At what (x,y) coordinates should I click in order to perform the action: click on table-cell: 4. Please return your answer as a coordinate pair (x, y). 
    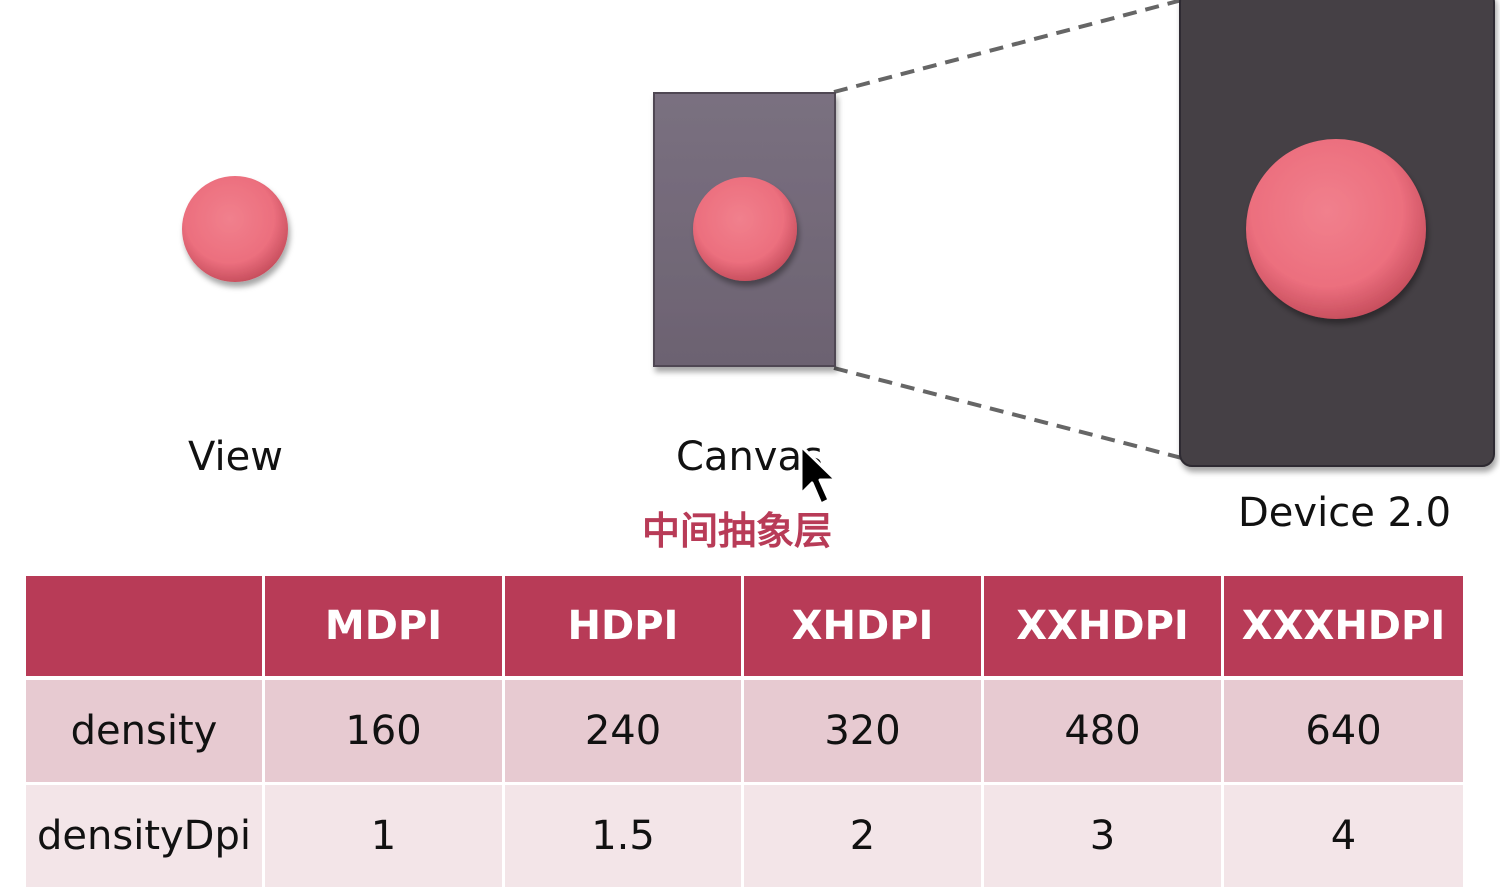
    Looking at the image, I should click on (1343, 836).